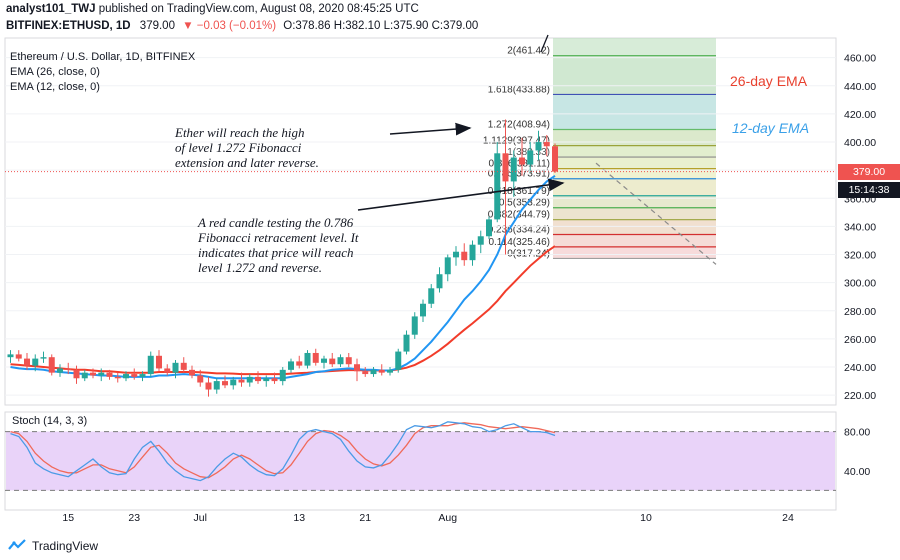  Describe the element at coordinates (519, 124) in the screenshot. I see `fib-level-label: 1.272(408.94)` at that location.